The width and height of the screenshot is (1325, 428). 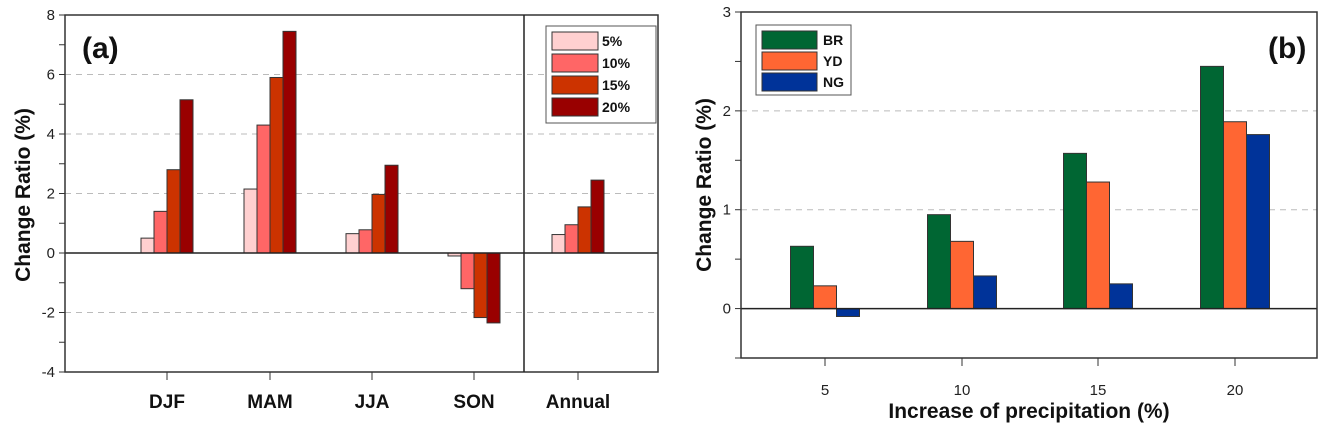 What do you see at coordinates (597, 216) in the screenshot?
I see `bar-20pct-Annual` at bounding box center [597, 216].